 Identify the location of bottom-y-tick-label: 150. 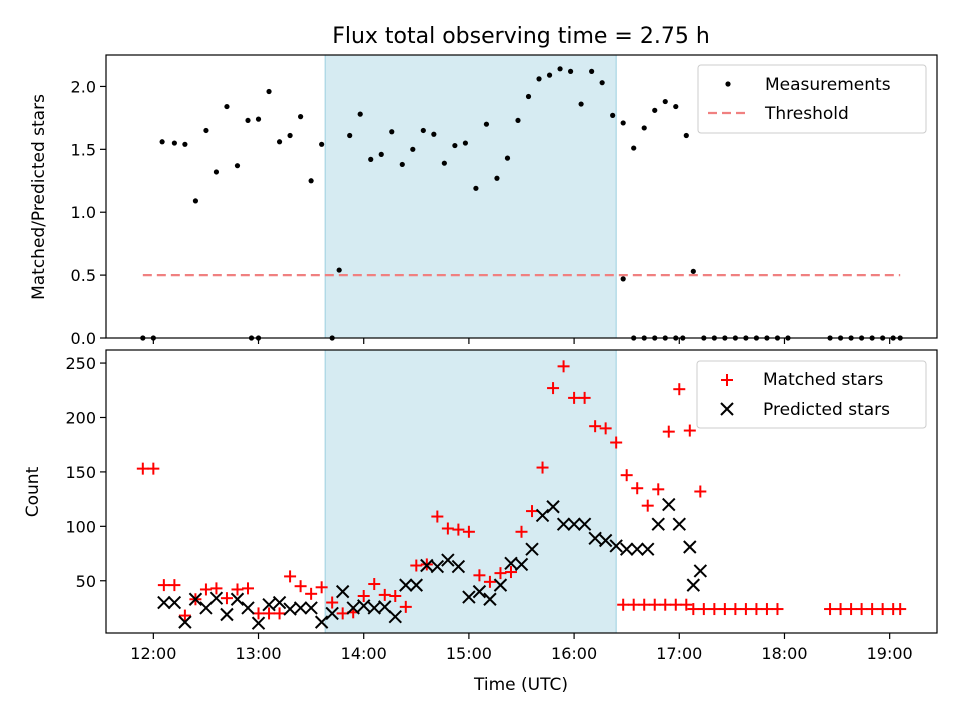
(80, 472).